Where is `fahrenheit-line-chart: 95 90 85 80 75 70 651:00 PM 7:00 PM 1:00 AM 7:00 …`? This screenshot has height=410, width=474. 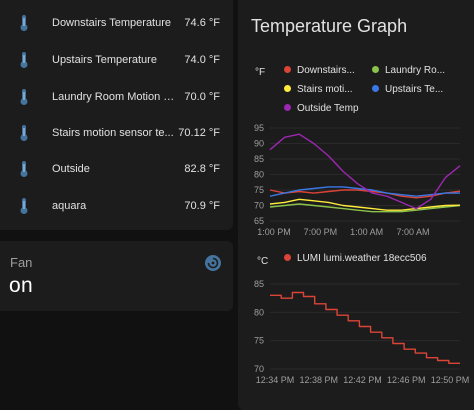
fahrenheit-line-chart: 95 90 85 80 75 70 651:00 PM 7:00 PM 1:00 AM 7:00 … is located at coordinates (357, 180).